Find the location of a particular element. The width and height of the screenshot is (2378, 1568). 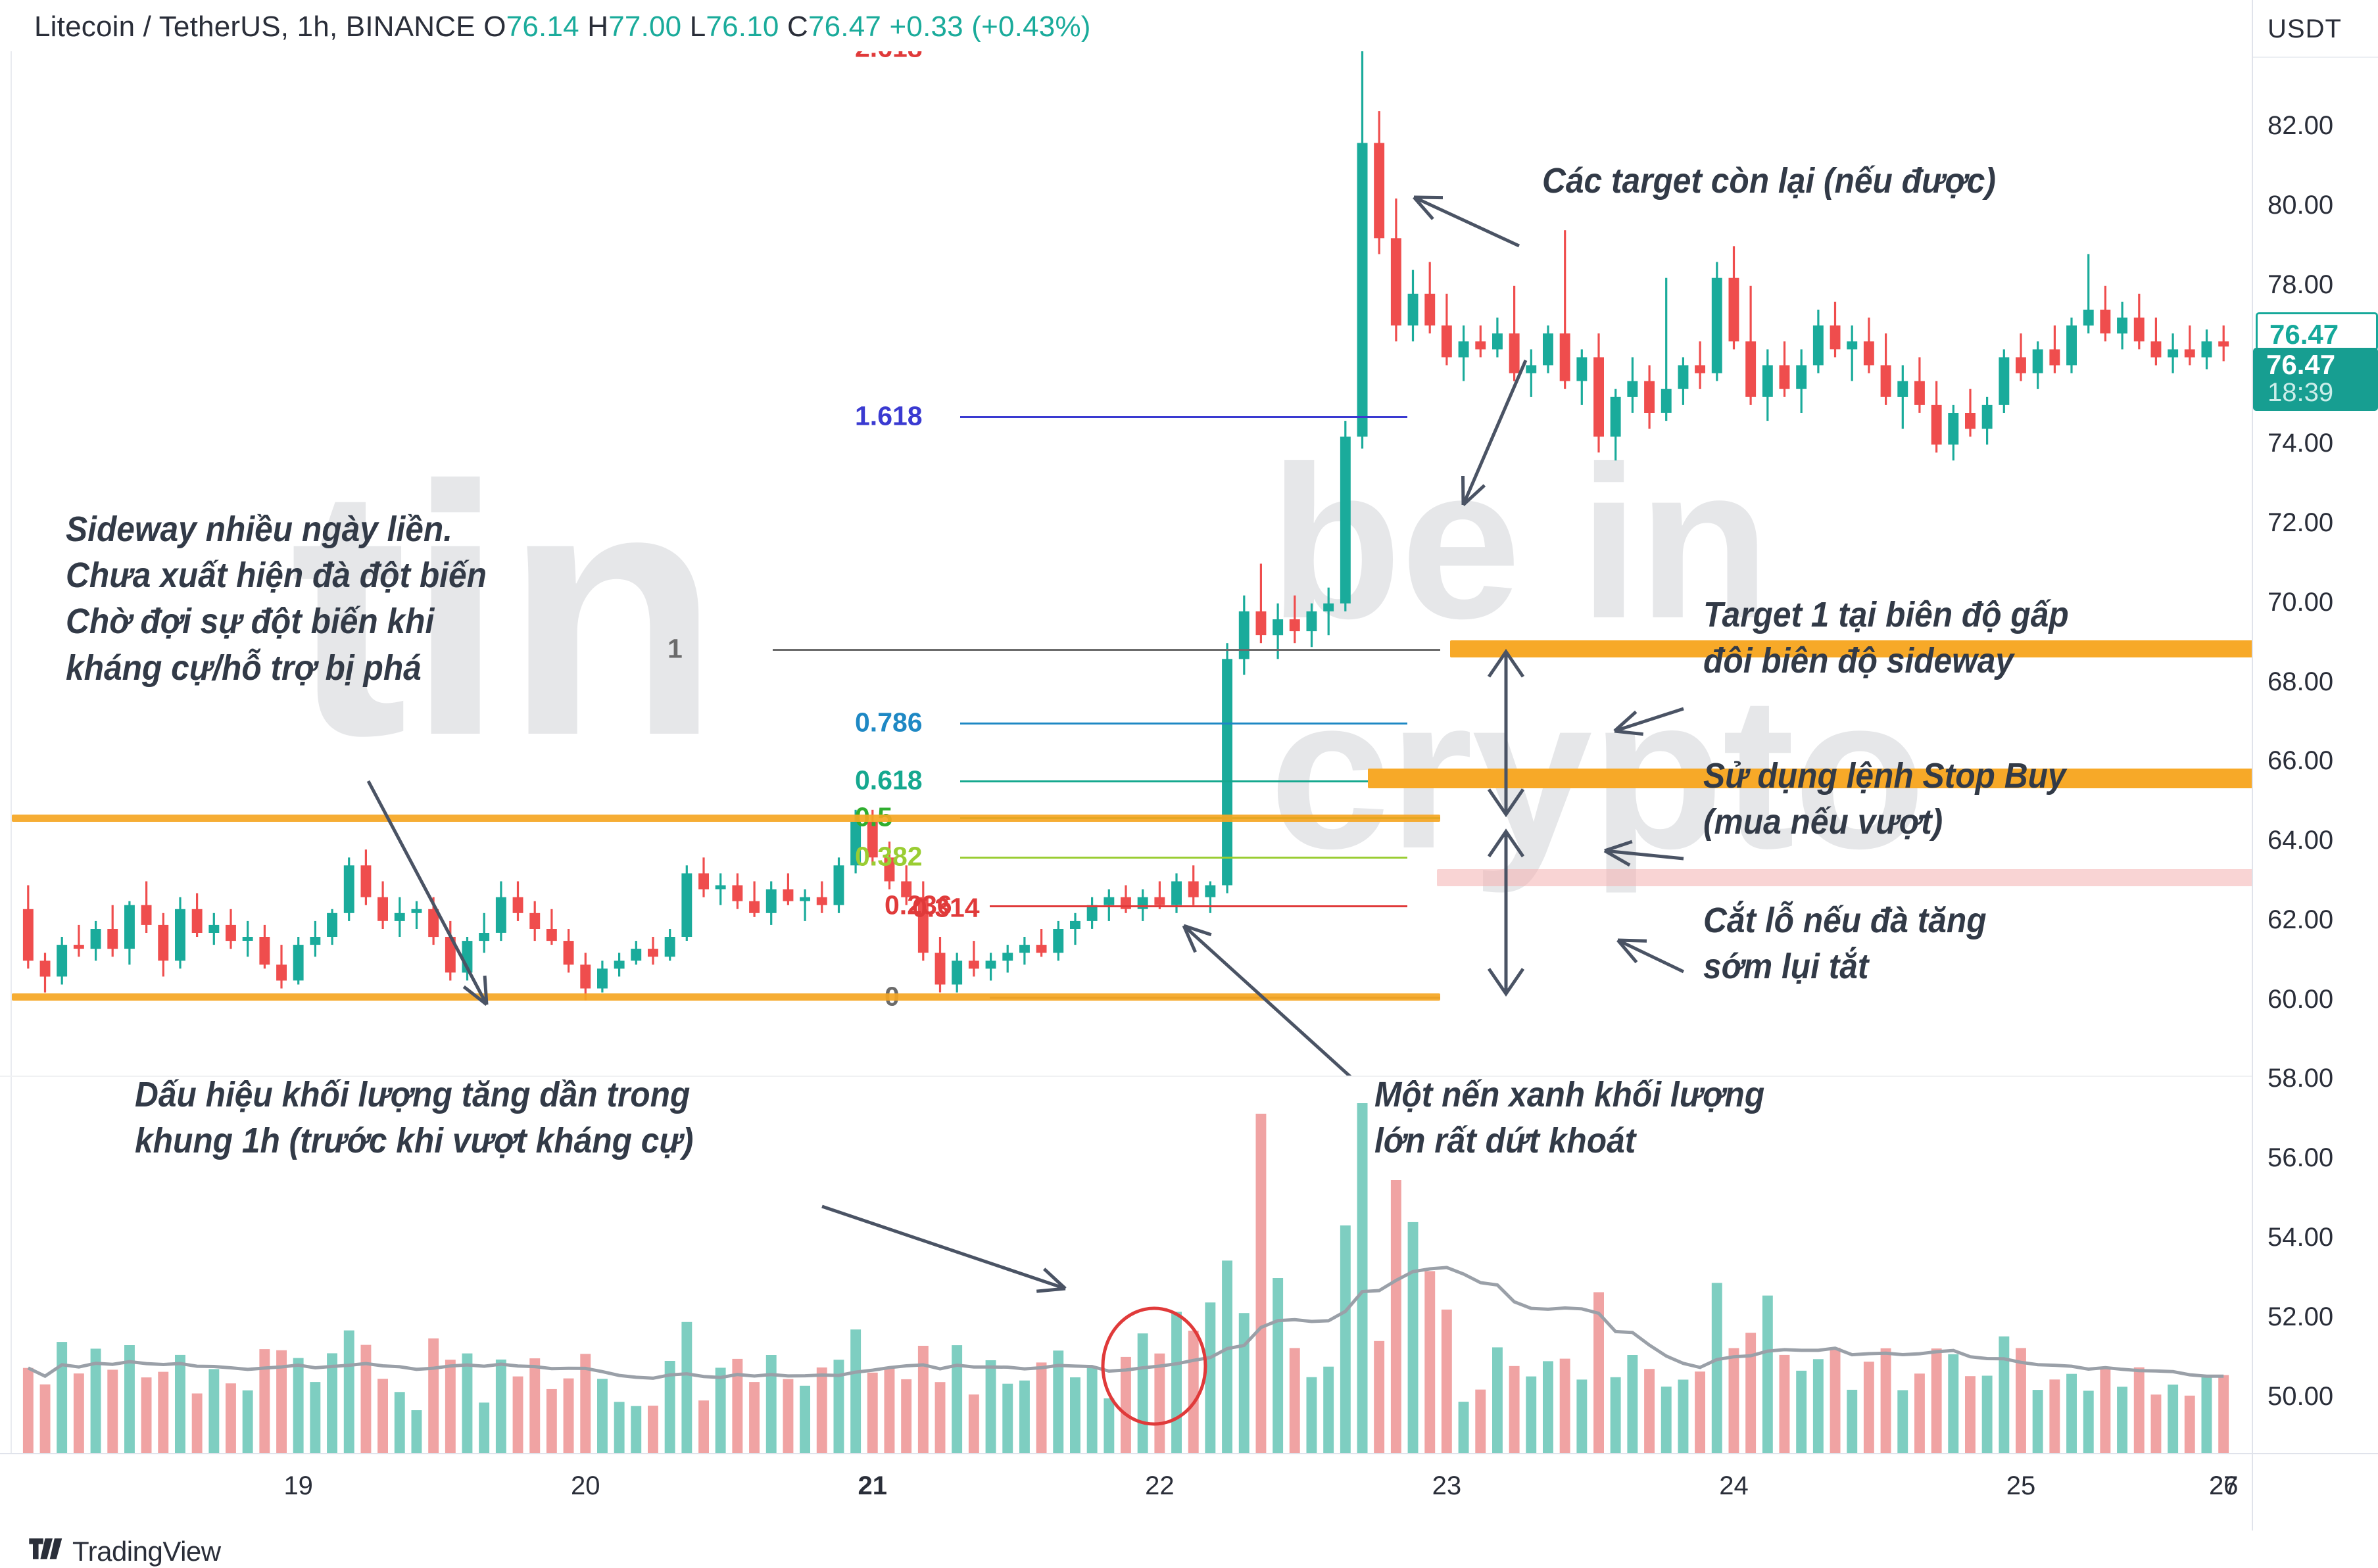

support-line is located at coordinates (726, 997).